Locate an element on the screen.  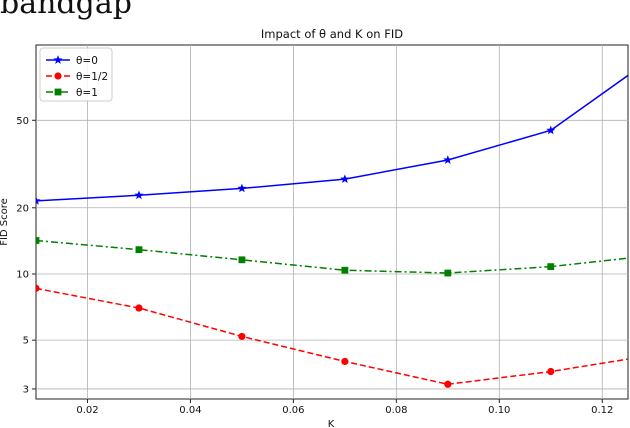
y-tick-label: 50 is located at coordinates (22, 121).